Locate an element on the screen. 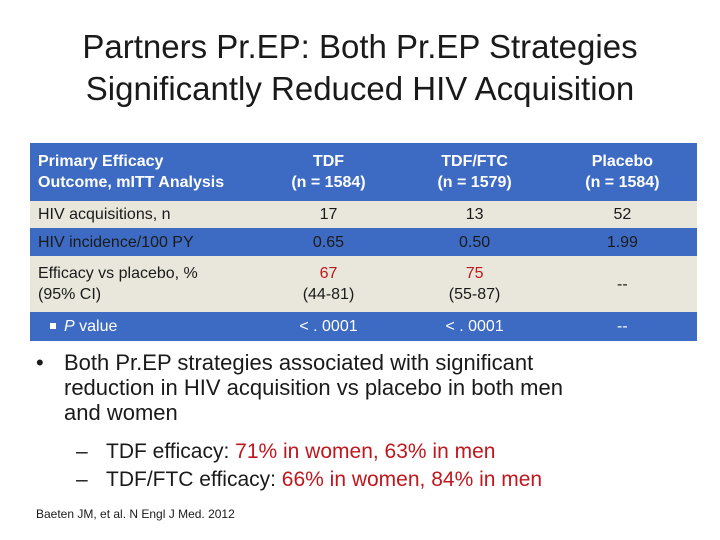 Image resolution: width=720 pixels, height=540 pixels. cell-placebo: 1.99 is located at coordinates (622, 242).